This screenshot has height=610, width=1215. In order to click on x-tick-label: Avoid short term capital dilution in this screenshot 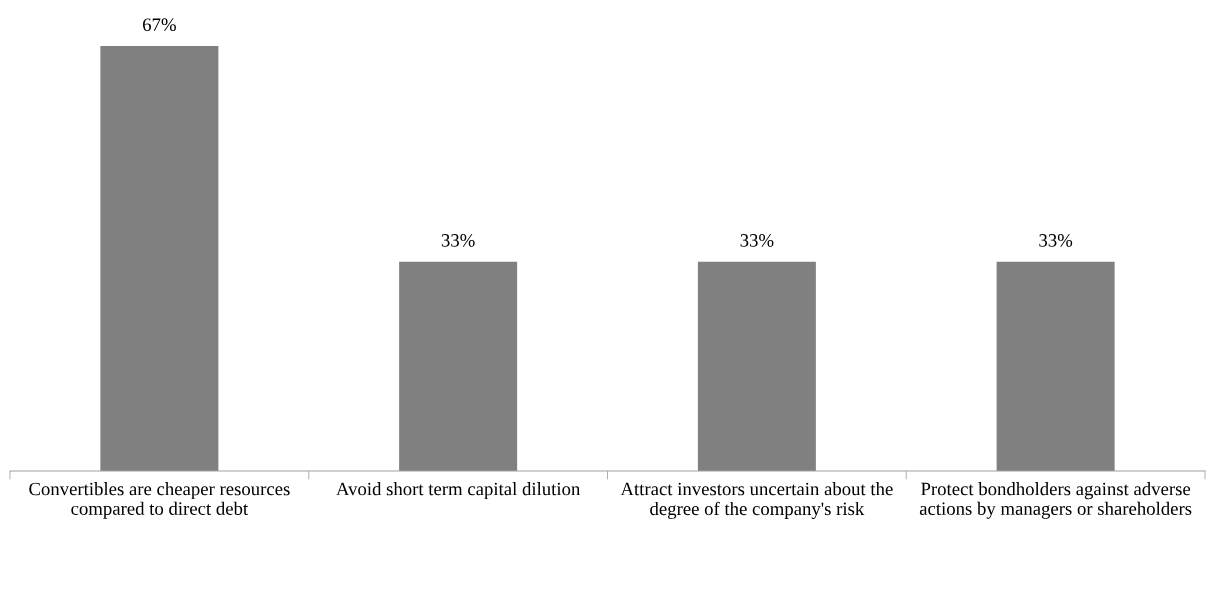, I will do `click(458, 491)`.